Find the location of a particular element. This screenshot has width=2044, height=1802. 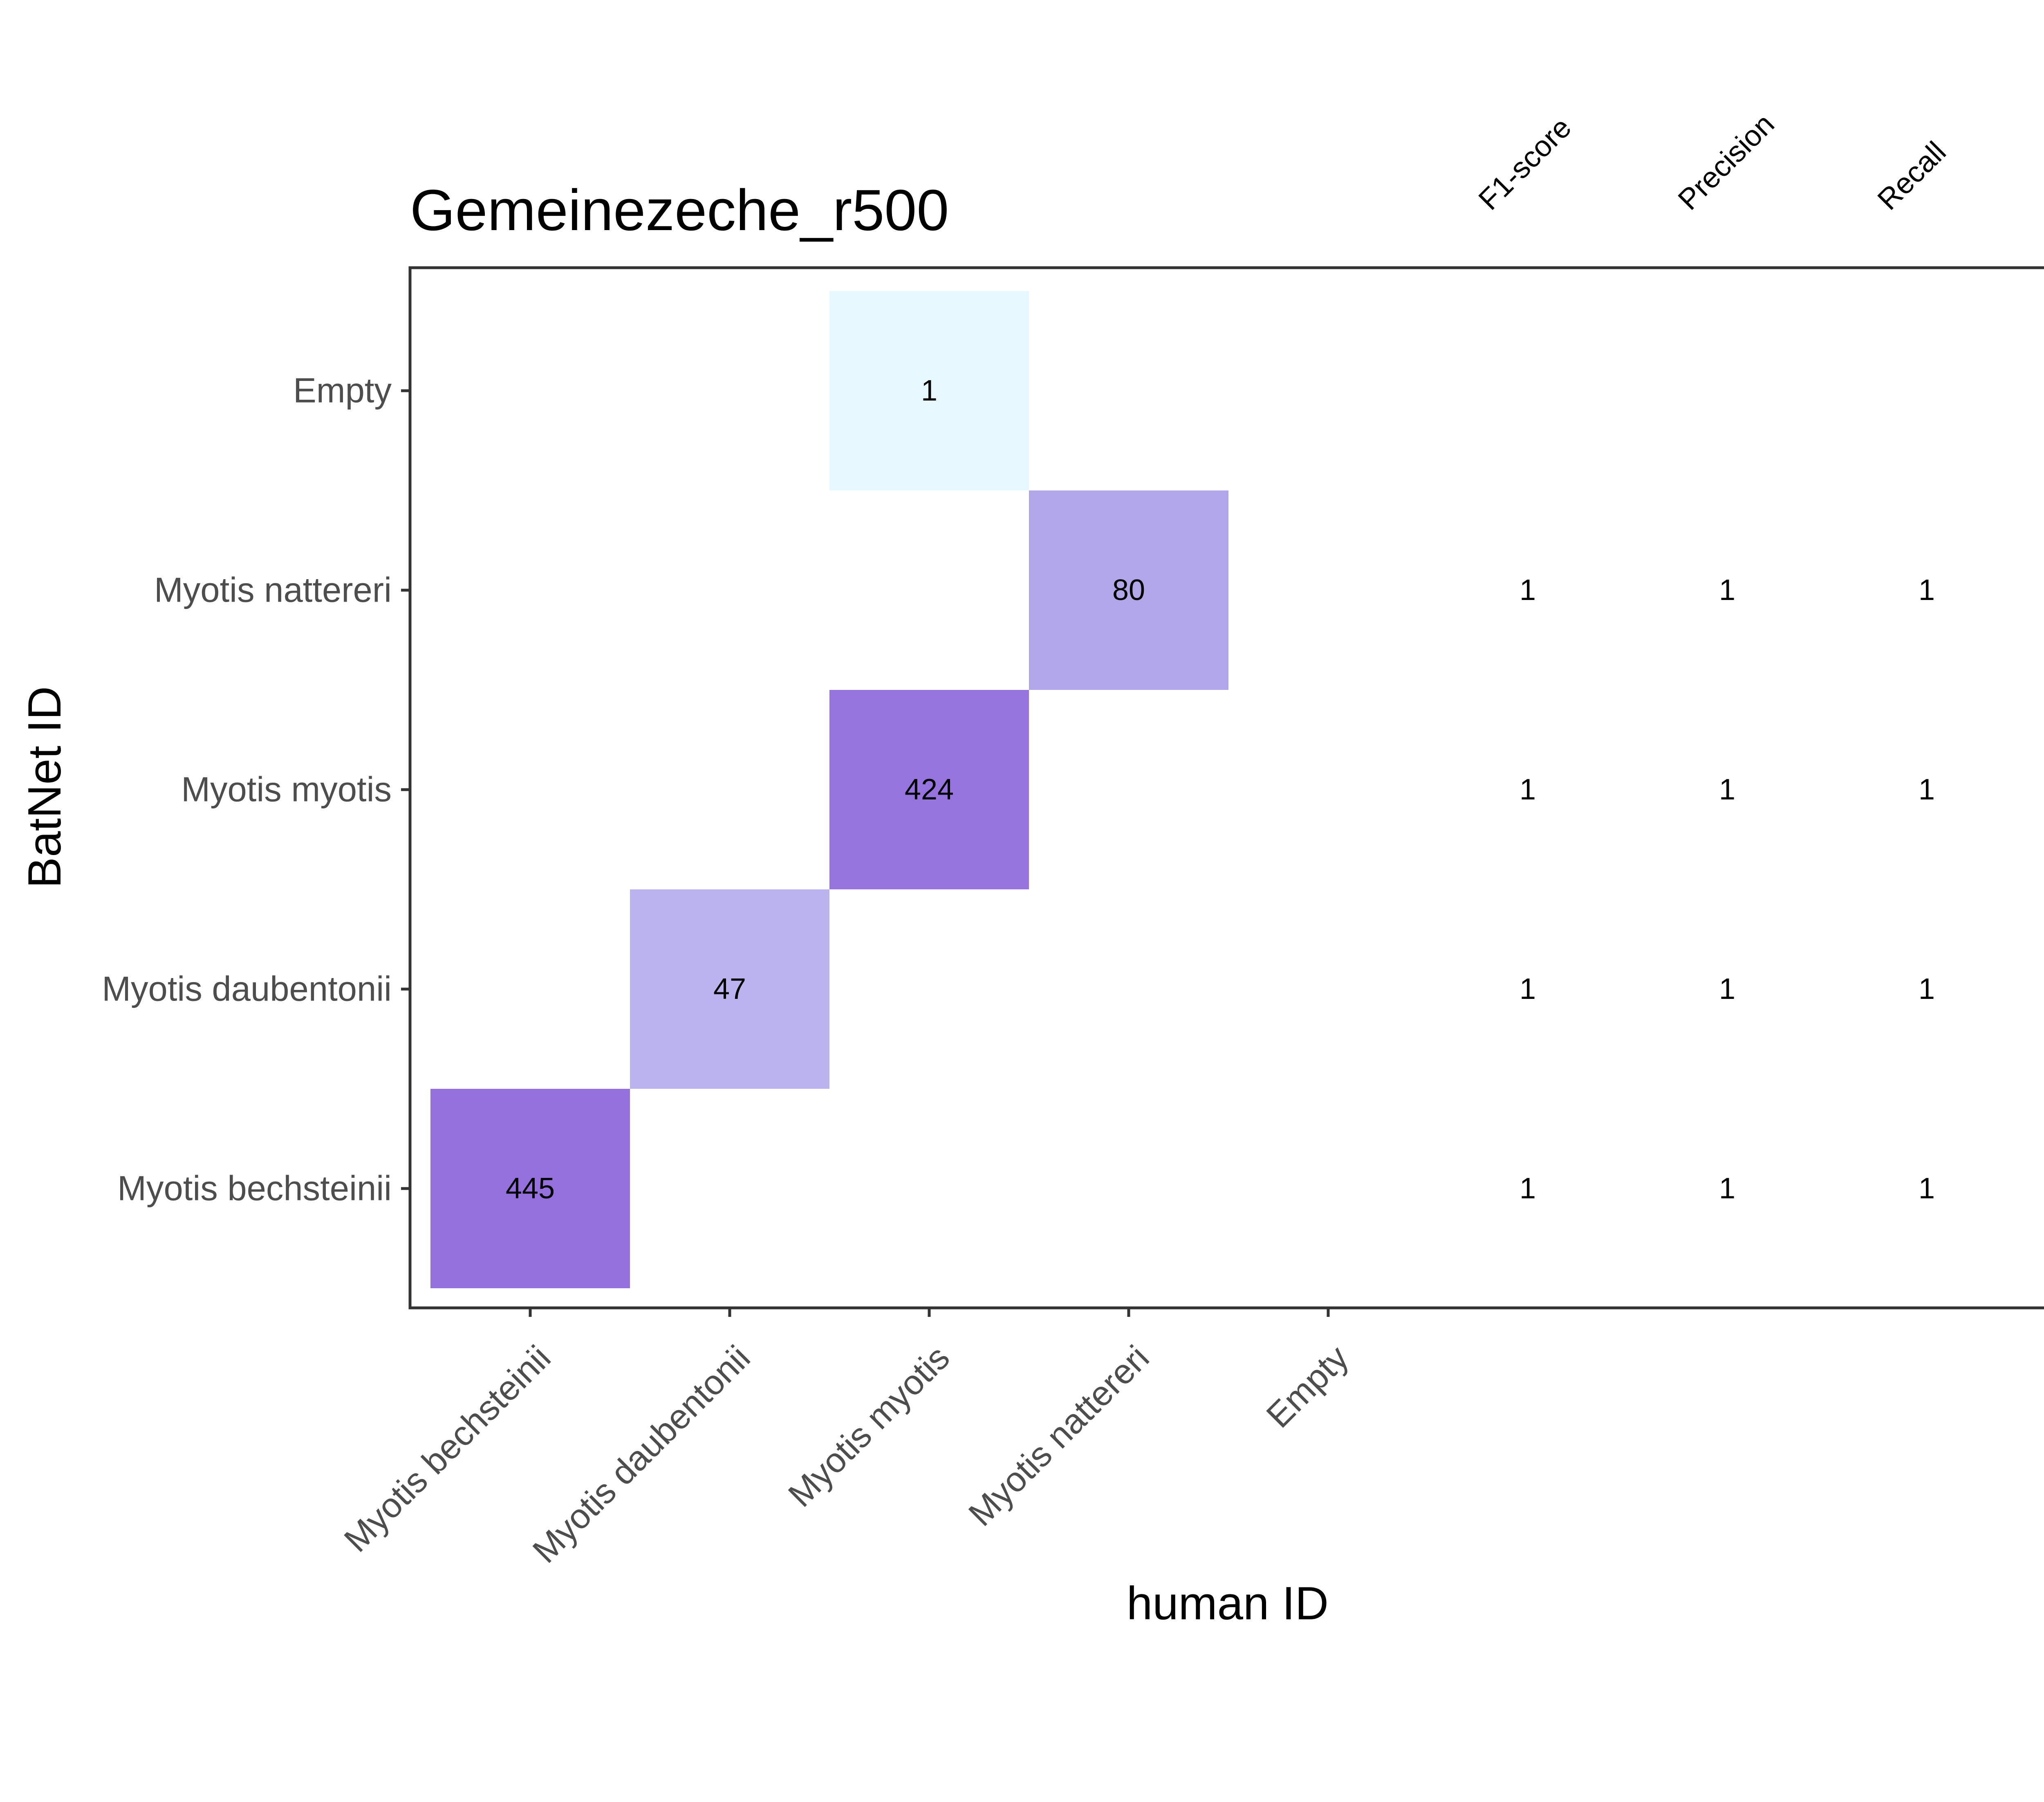

cell-value-label: 80 is located at coordinates (1128, 590).